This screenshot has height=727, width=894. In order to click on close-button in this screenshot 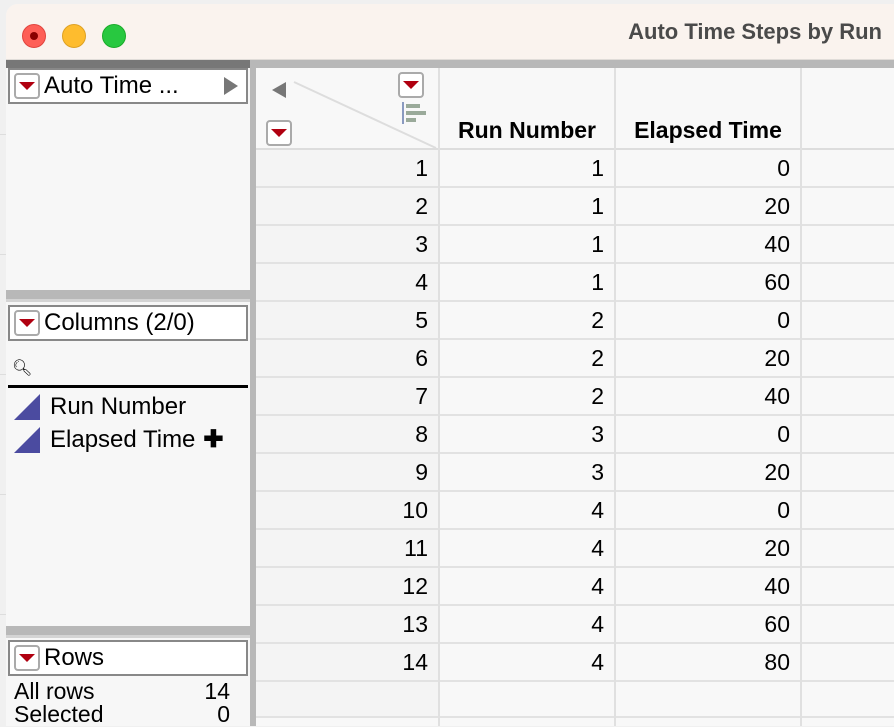, I will do `click(34, 36)`.